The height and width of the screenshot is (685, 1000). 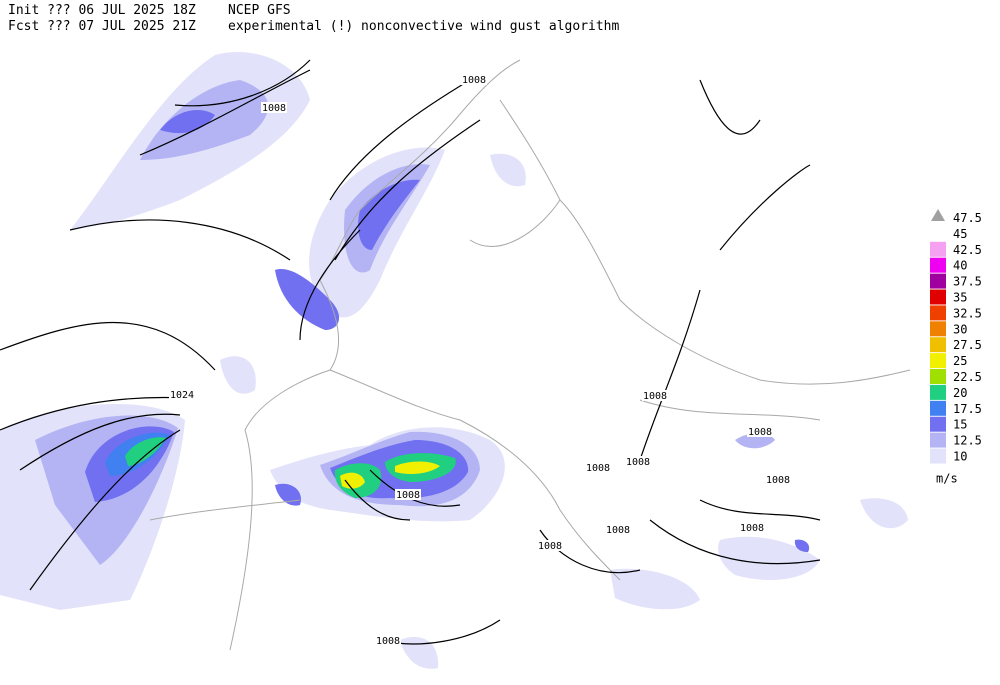 I want to click on isobar-label: 1024, so click(x=182, y=395).